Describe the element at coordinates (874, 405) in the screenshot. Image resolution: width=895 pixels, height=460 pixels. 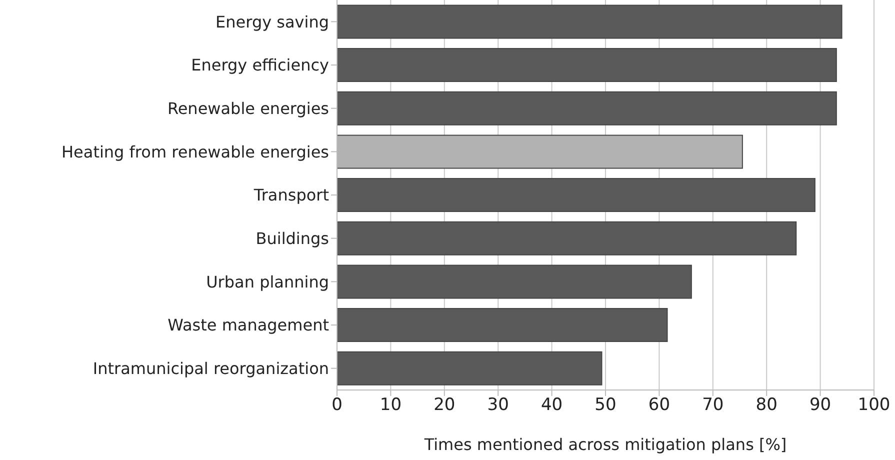
I see `x-tick-label: 100` at that location.